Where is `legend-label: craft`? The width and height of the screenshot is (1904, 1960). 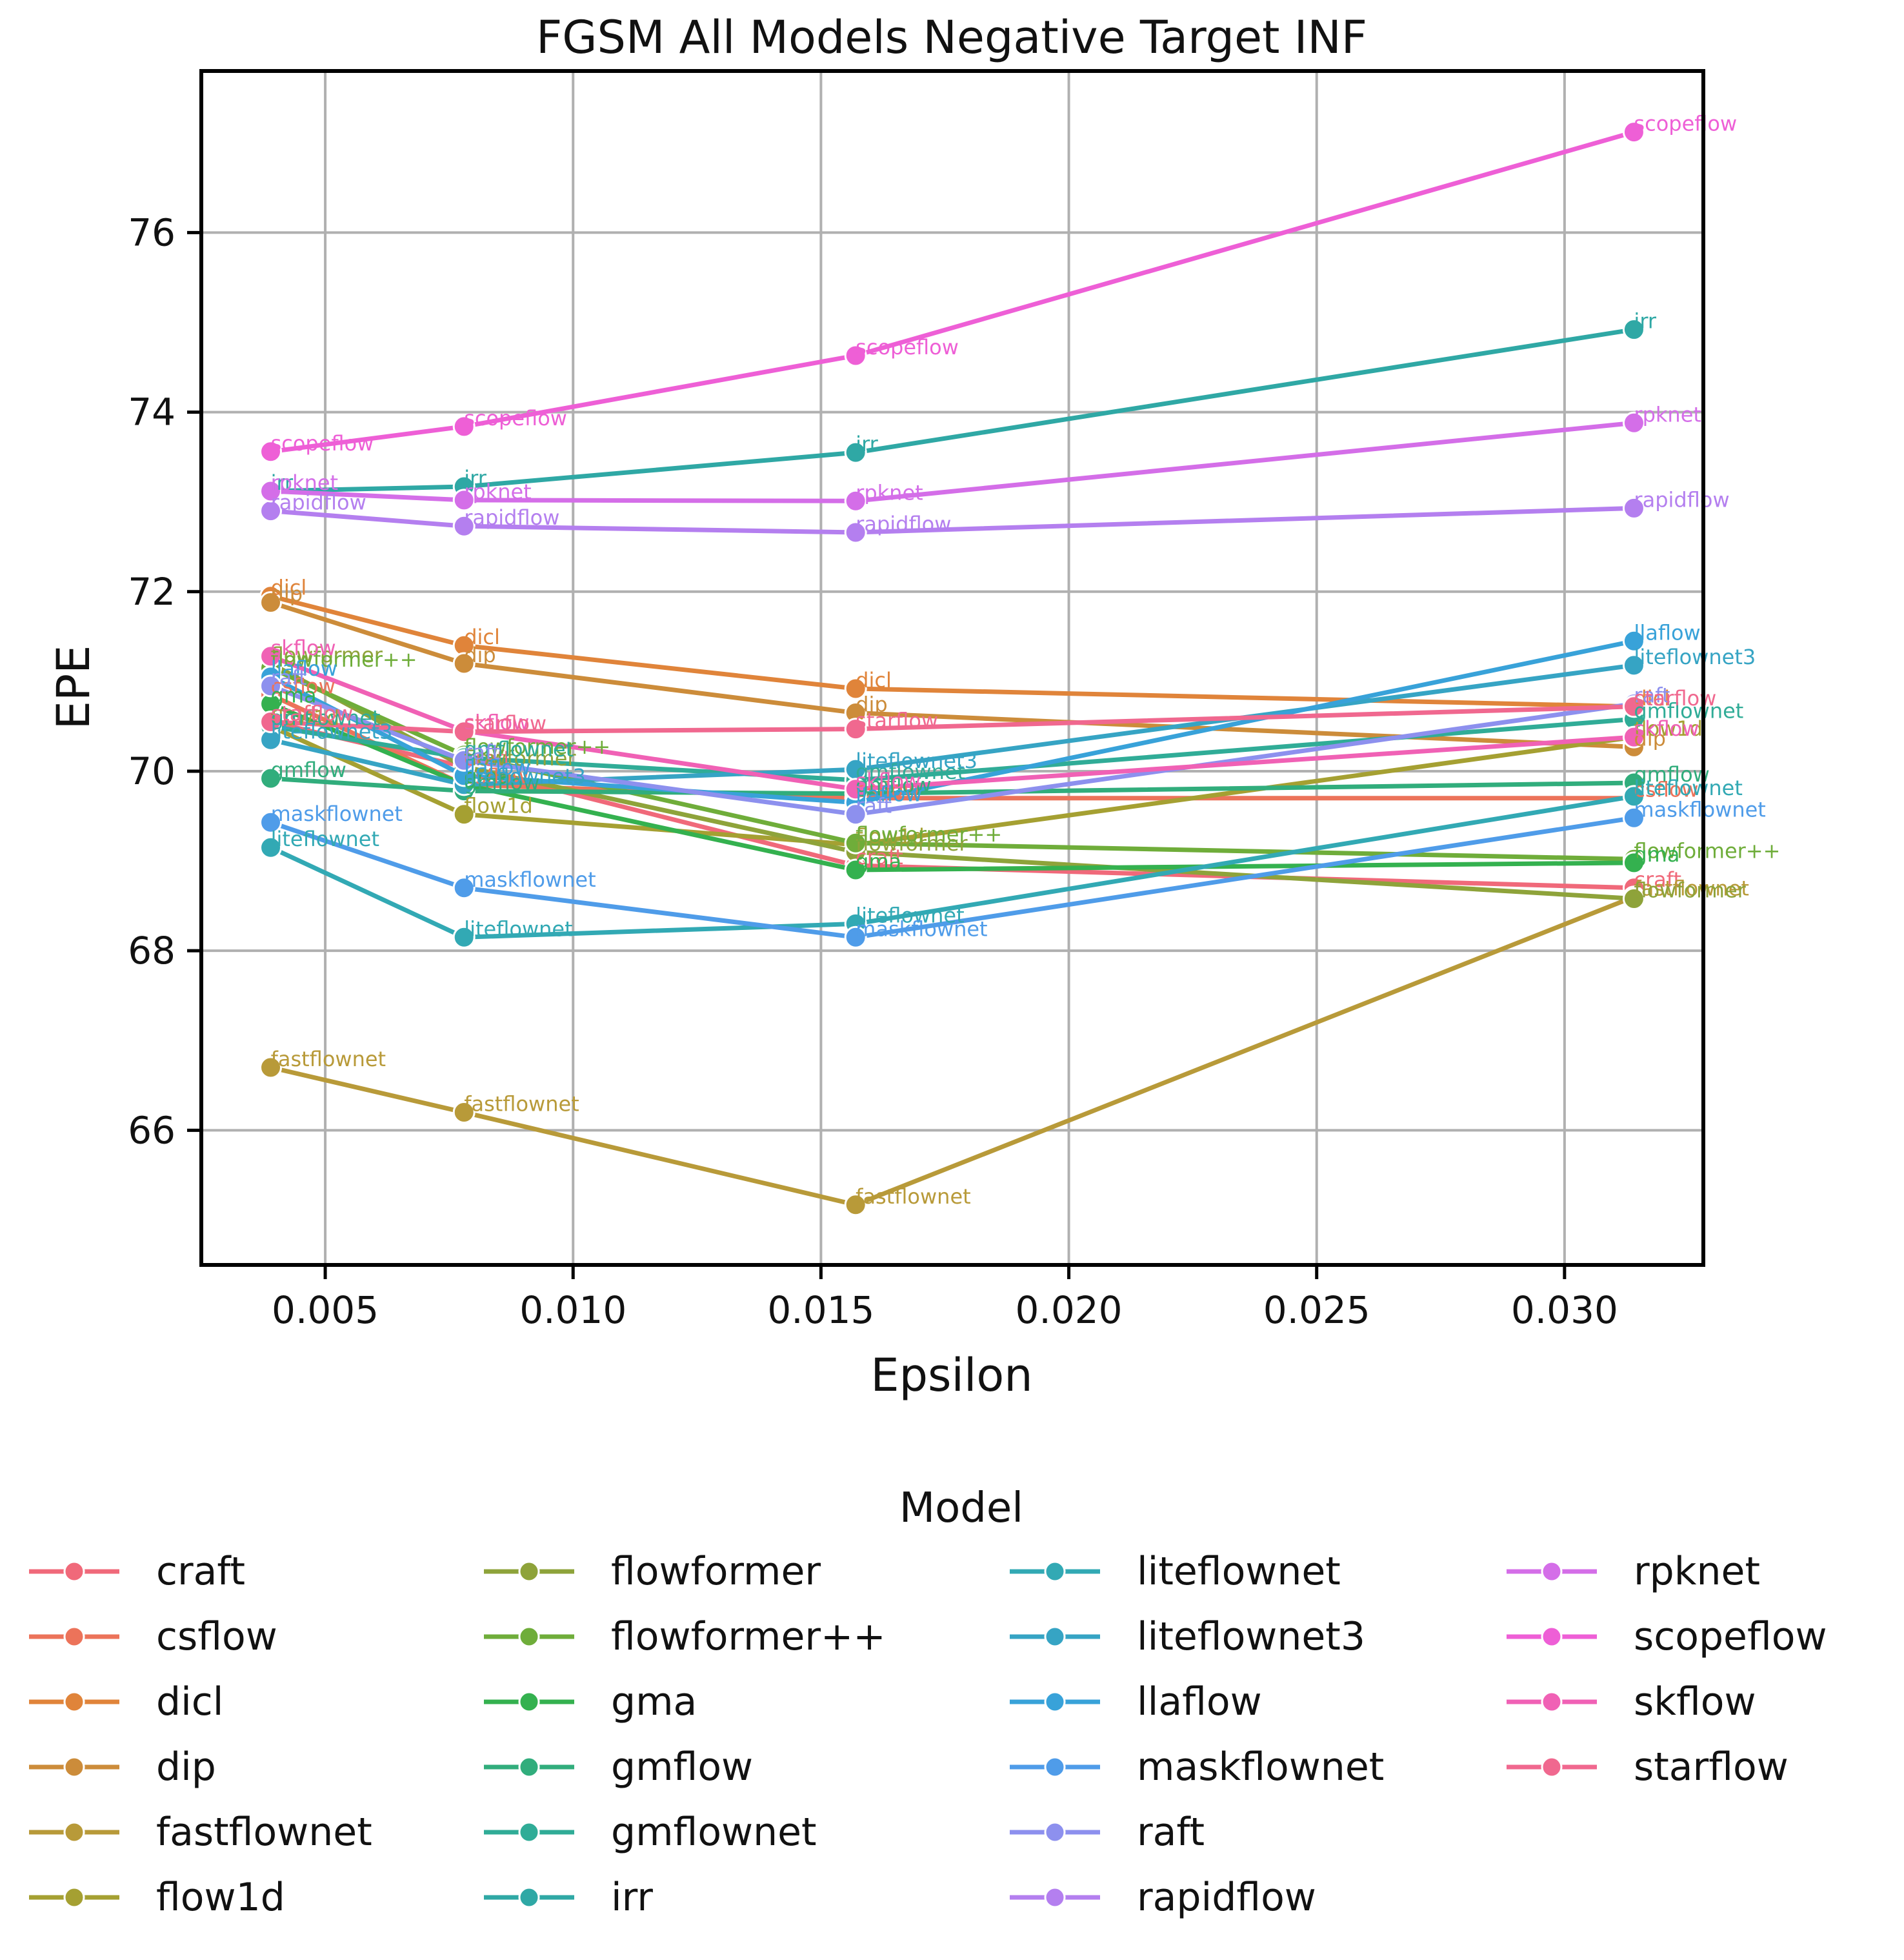
legend-label: craft is located at coordinates (201, 1572).